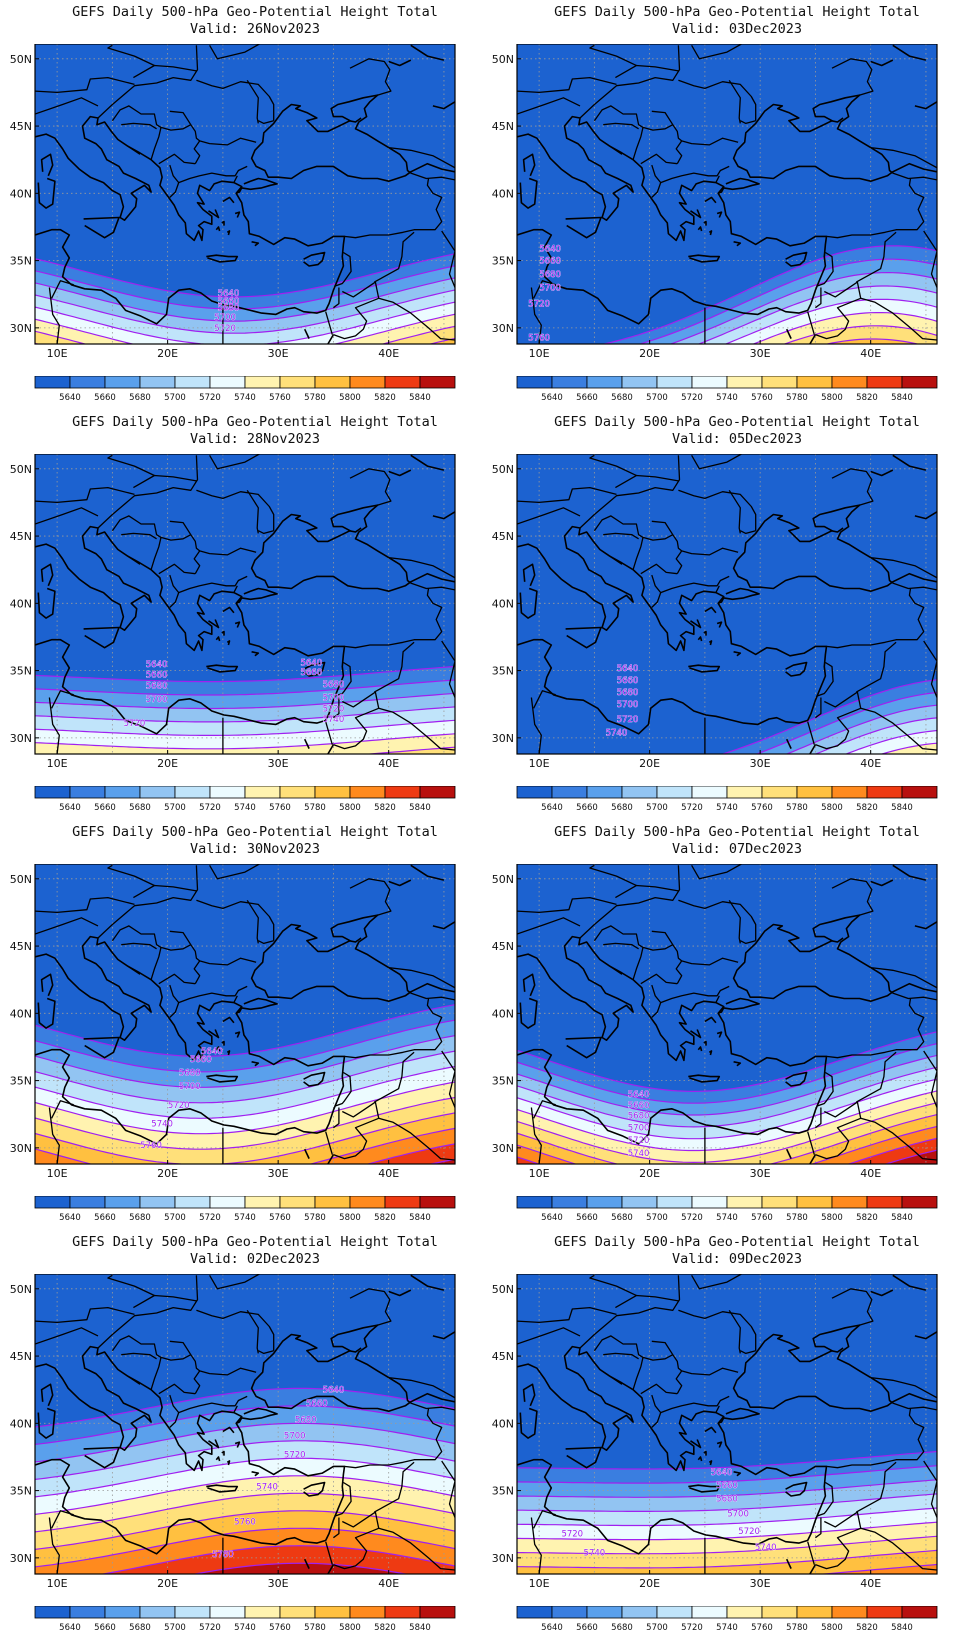 The height and width of the screenshot is (1640, 964). Describe the element at coordinates (21, 193) in the screenshot. I see `latitude-tick-label: 40N` at that location.